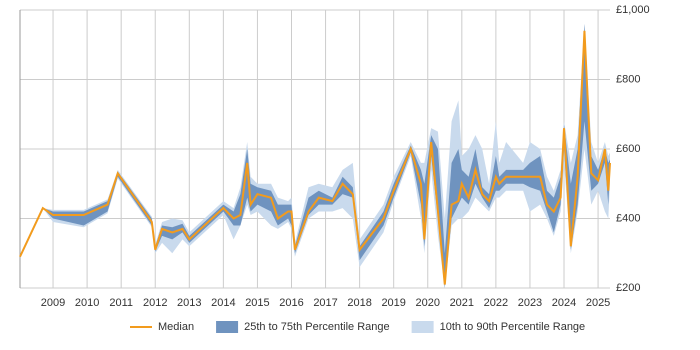 The height and width of the screenshot is (350, 700). What do you see at coordinates (628, 79) in the screenshot?
I see `y-tick-label: £800` at bounding box center [628, 79].